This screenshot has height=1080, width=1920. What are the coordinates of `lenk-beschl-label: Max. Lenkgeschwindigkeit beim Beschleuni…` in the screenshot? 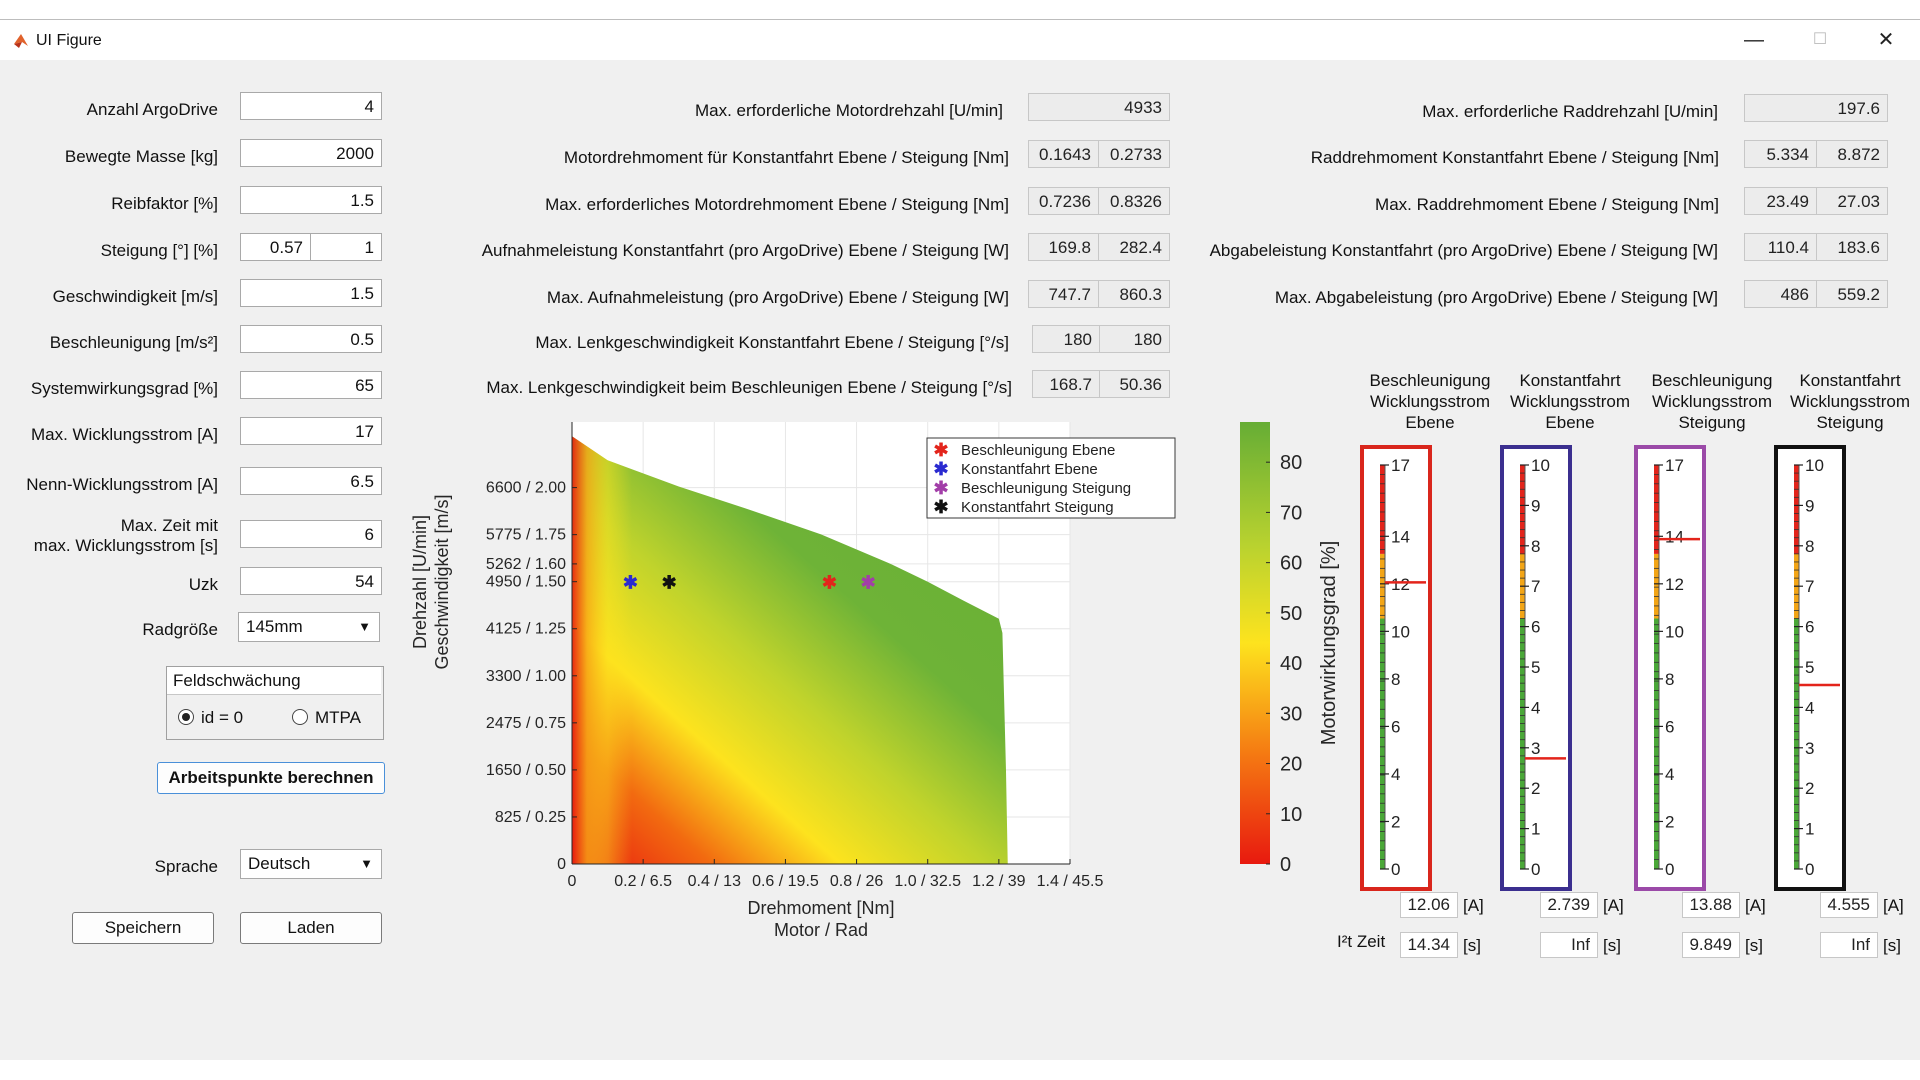 It's located at (749, 387).